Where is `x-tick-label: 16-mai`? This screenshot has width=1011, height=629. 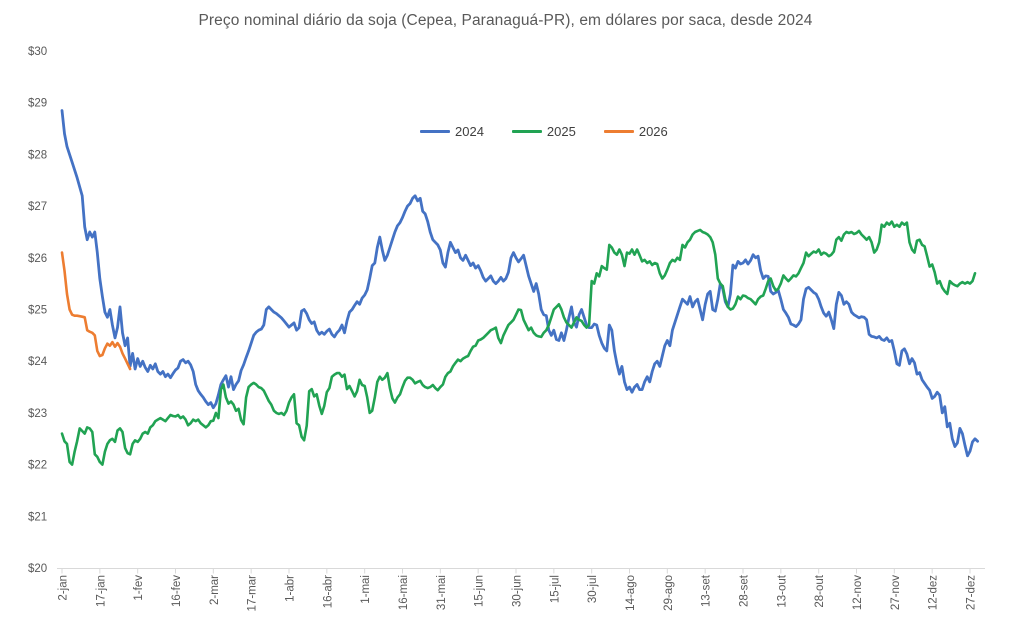 x-tick-label: 16-mai is located at coordinates (404, 592).